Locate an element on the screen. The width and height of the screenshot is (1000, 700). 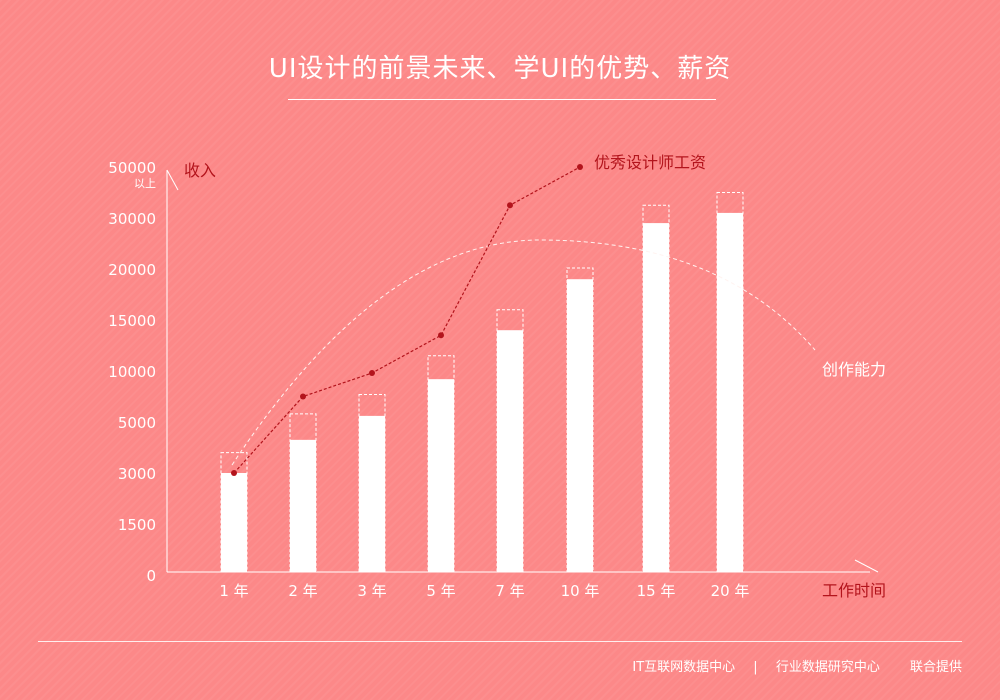
footer-provided: 联合提供 is located at coordinates (935, 667).